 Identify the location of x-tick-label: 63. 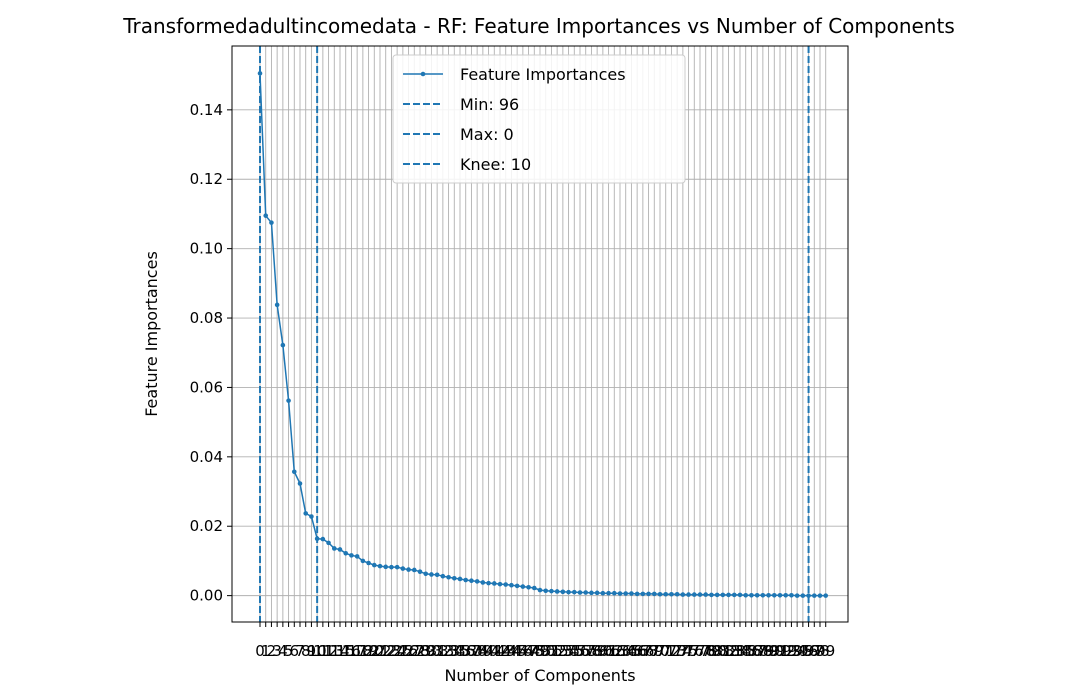
(619, 651).